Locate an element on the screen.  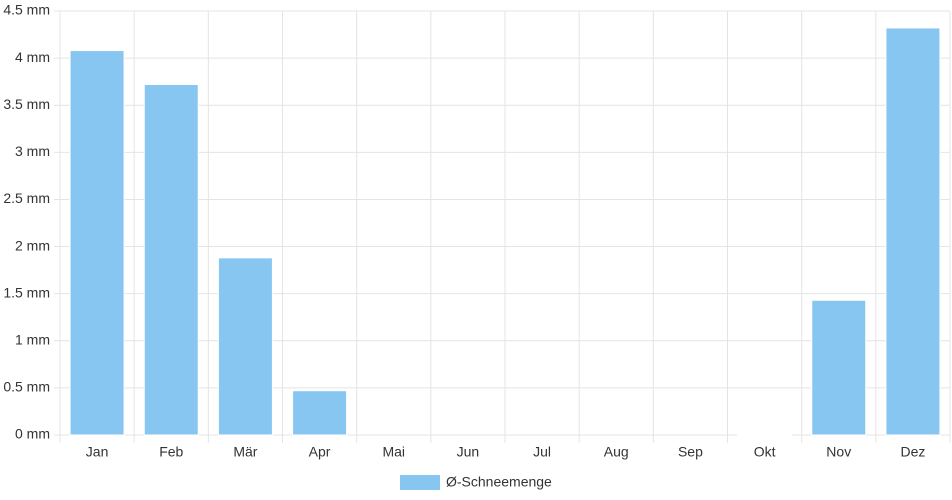
x-tick-label: Jul is located at coordinates (542, 452).